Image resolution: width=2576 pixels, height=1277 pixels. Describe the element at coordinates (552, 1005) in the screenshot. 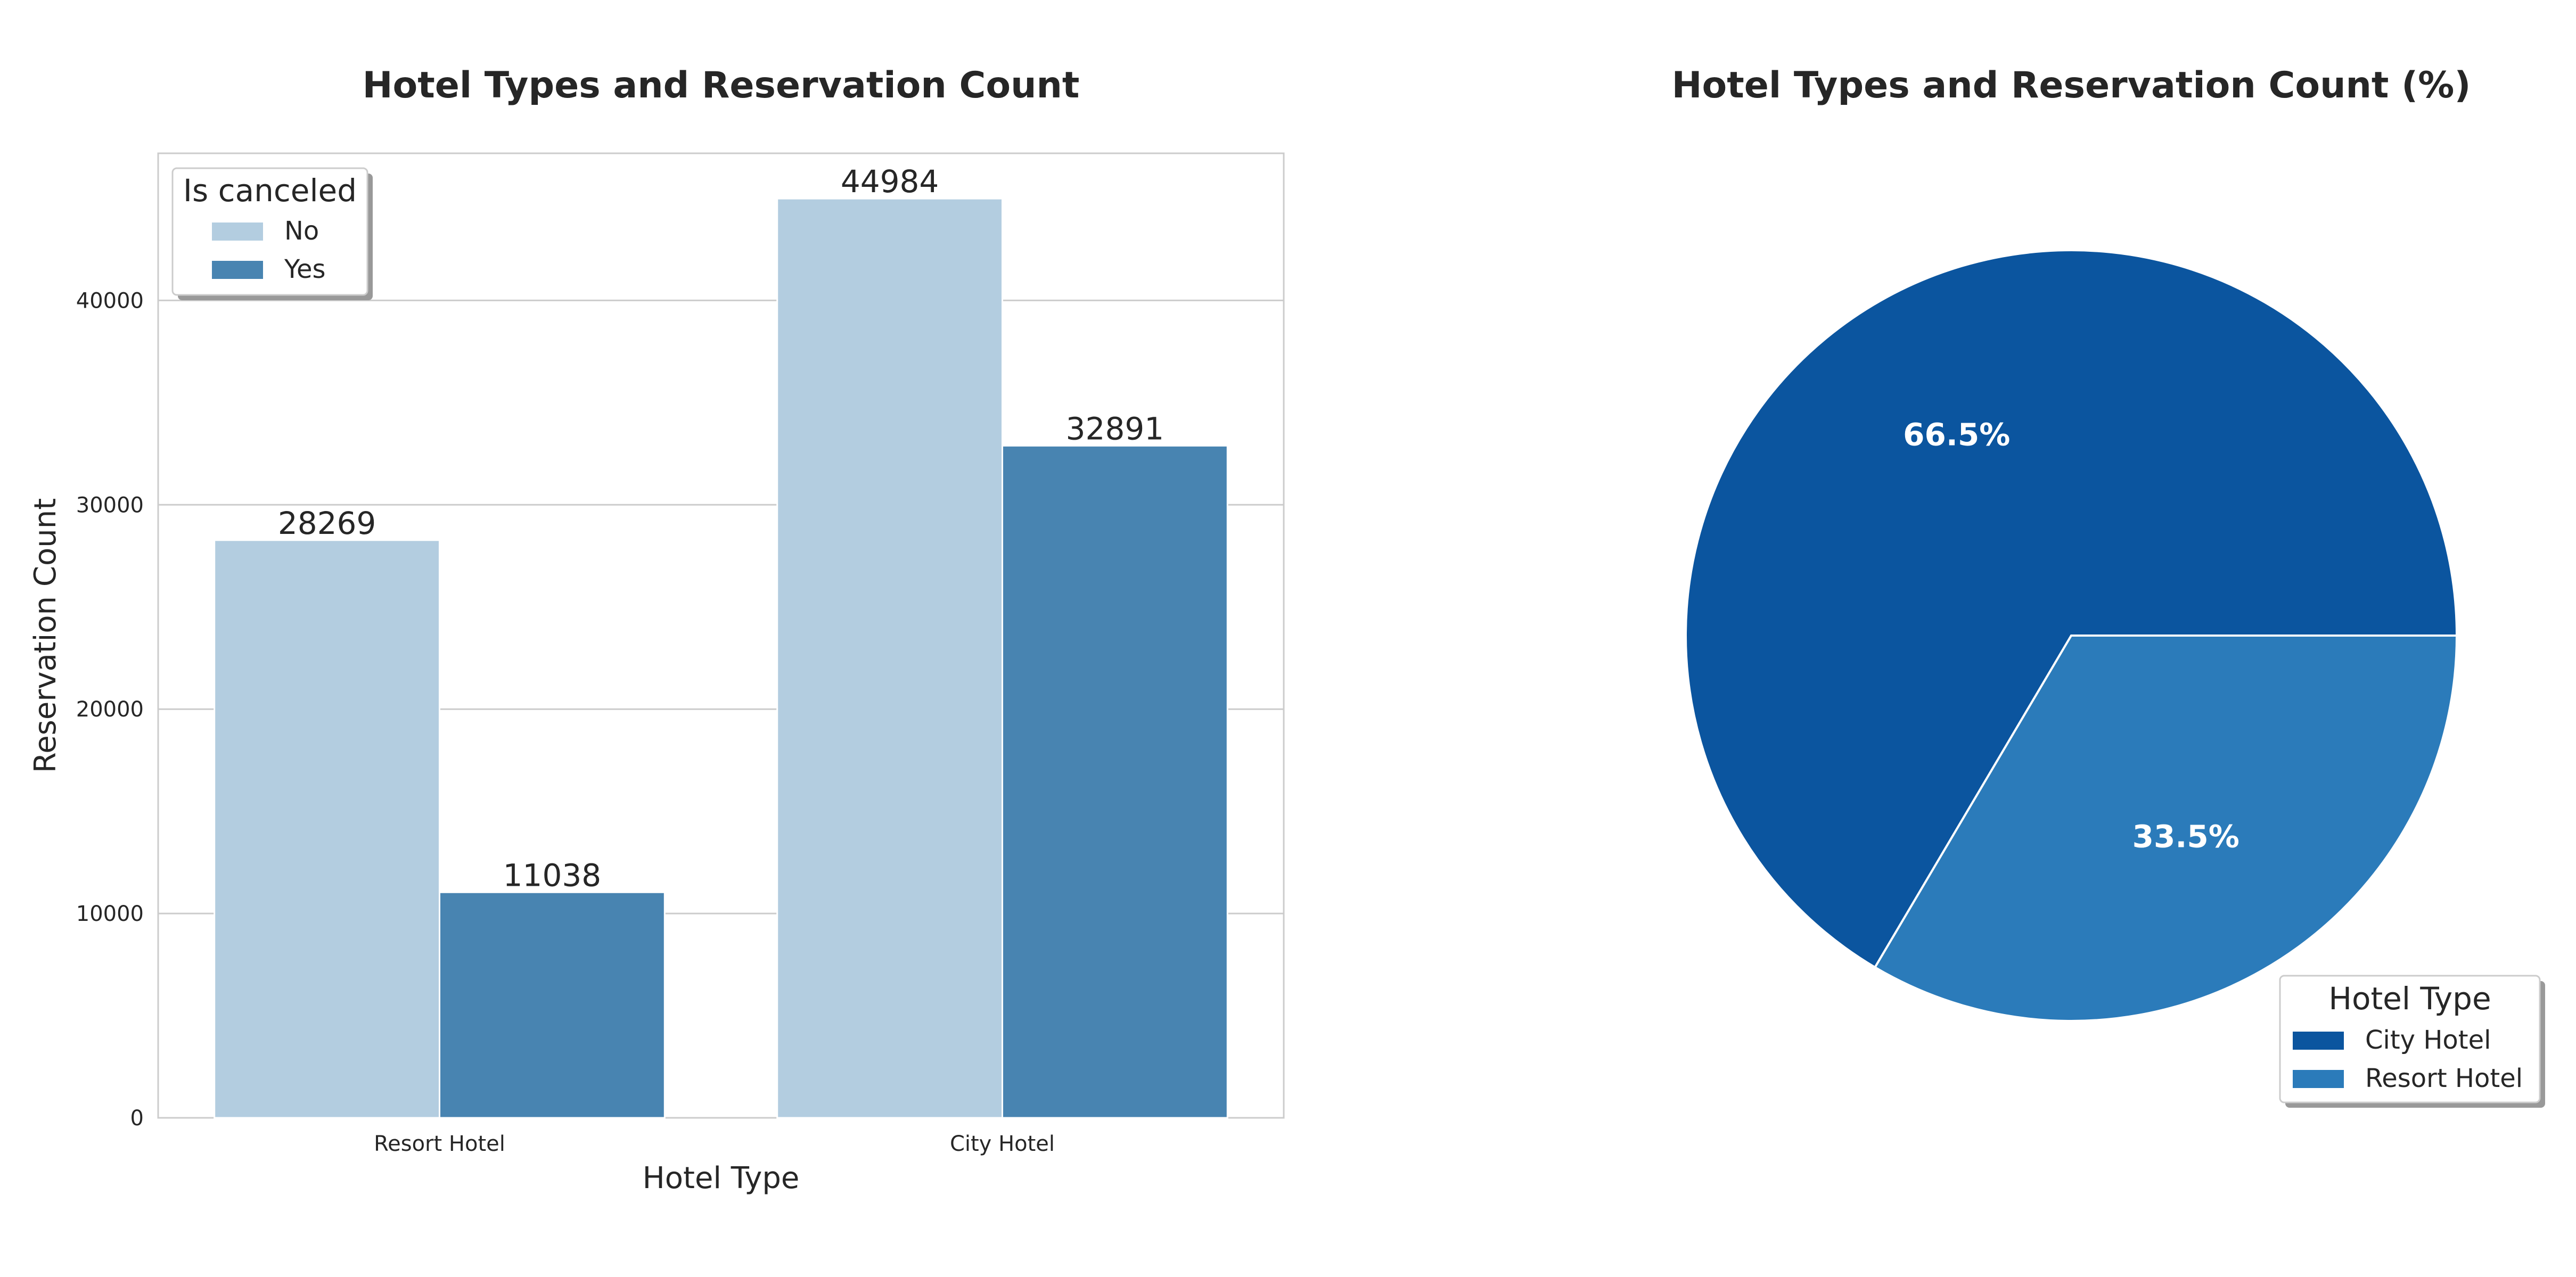

I see `bar-yes-resort-hotel` at that location.